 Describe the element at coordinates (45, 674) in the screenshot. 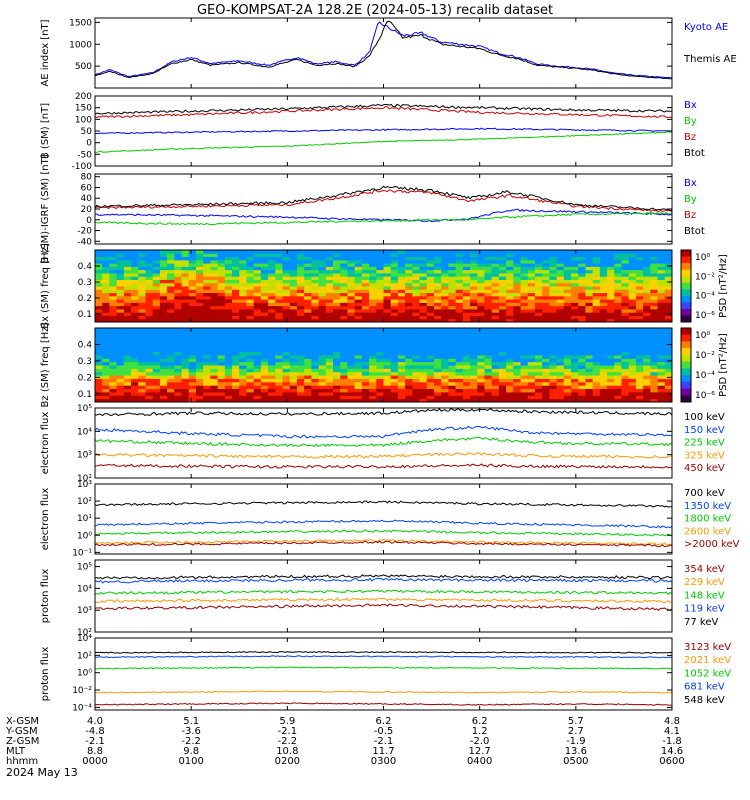

I see `y-axis-label: proton flux` at that location.